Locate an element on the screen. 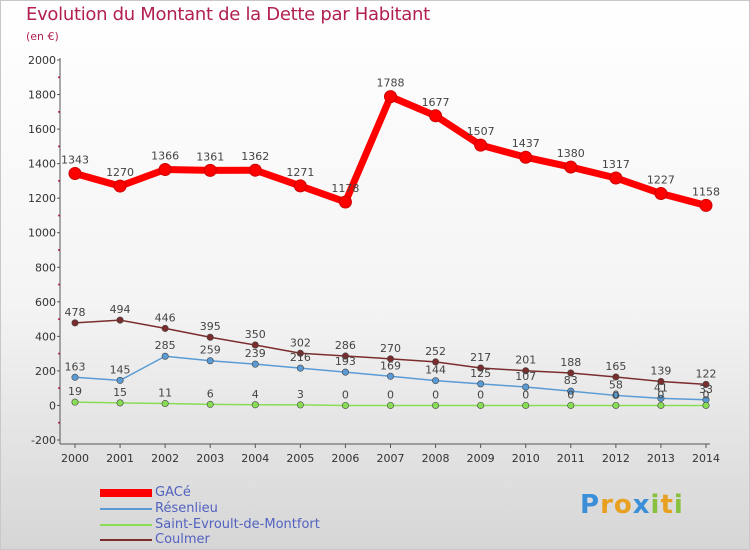  data-label: 1437 is located at coordinates (526, 143).